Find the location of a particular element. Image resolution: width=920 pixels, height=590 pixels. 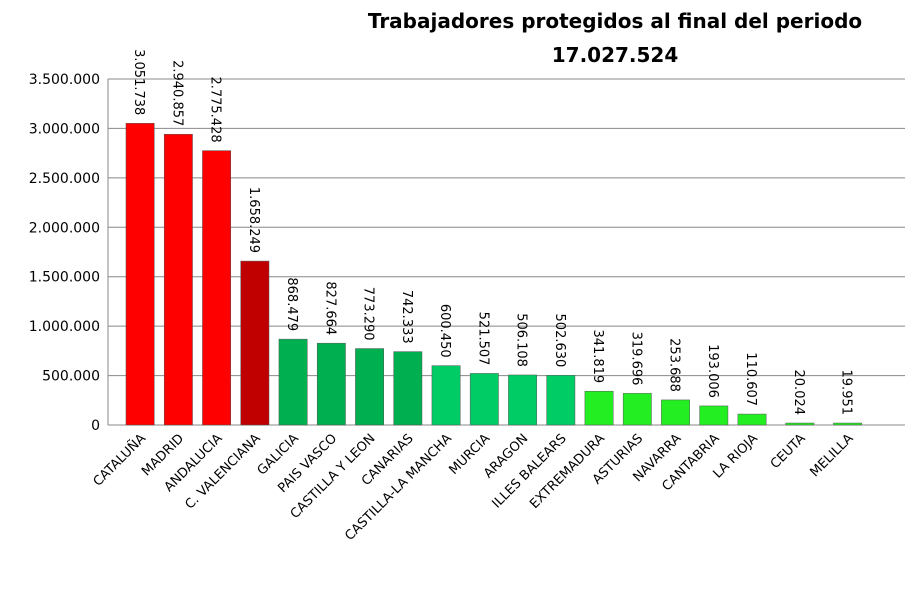

x-tick-label: CEUTA is located at coordinates (788, 451).